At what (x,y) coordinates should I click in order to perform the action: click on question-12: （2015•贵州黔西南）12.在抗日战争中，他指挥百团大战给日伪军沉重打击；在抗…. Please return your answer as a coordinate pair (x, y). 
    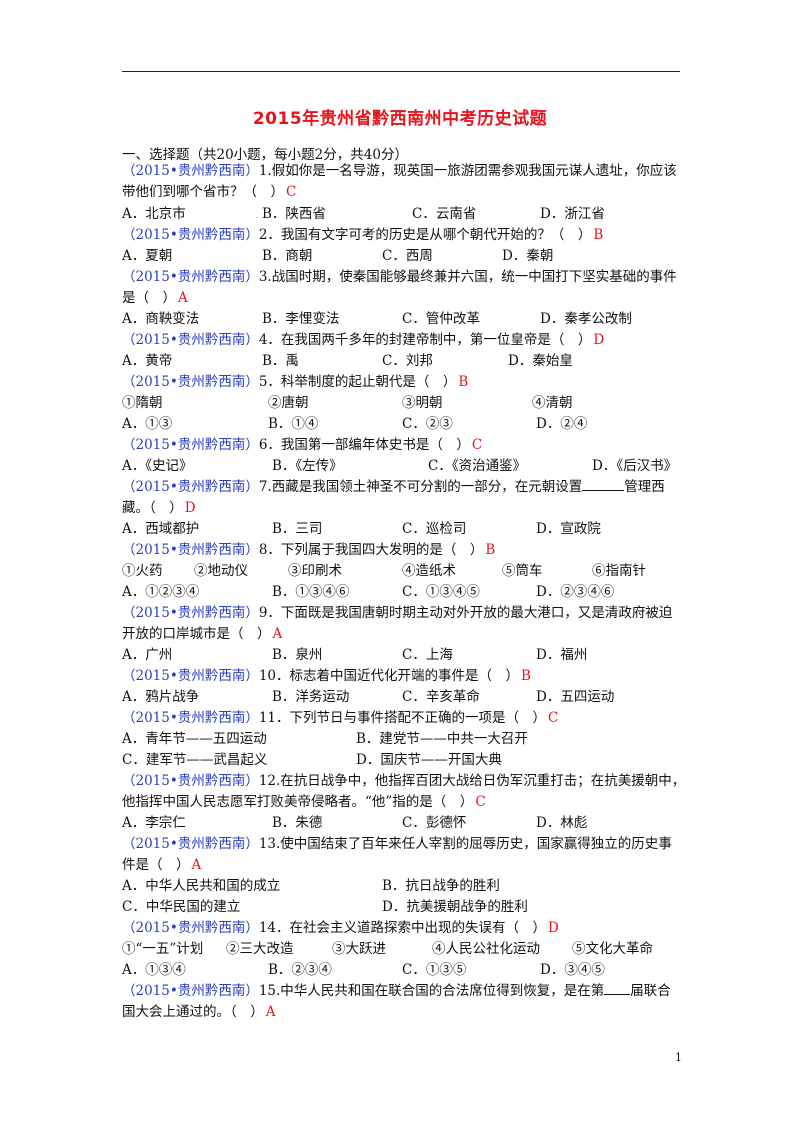
    Looking at the image, I should click on (403, 781).